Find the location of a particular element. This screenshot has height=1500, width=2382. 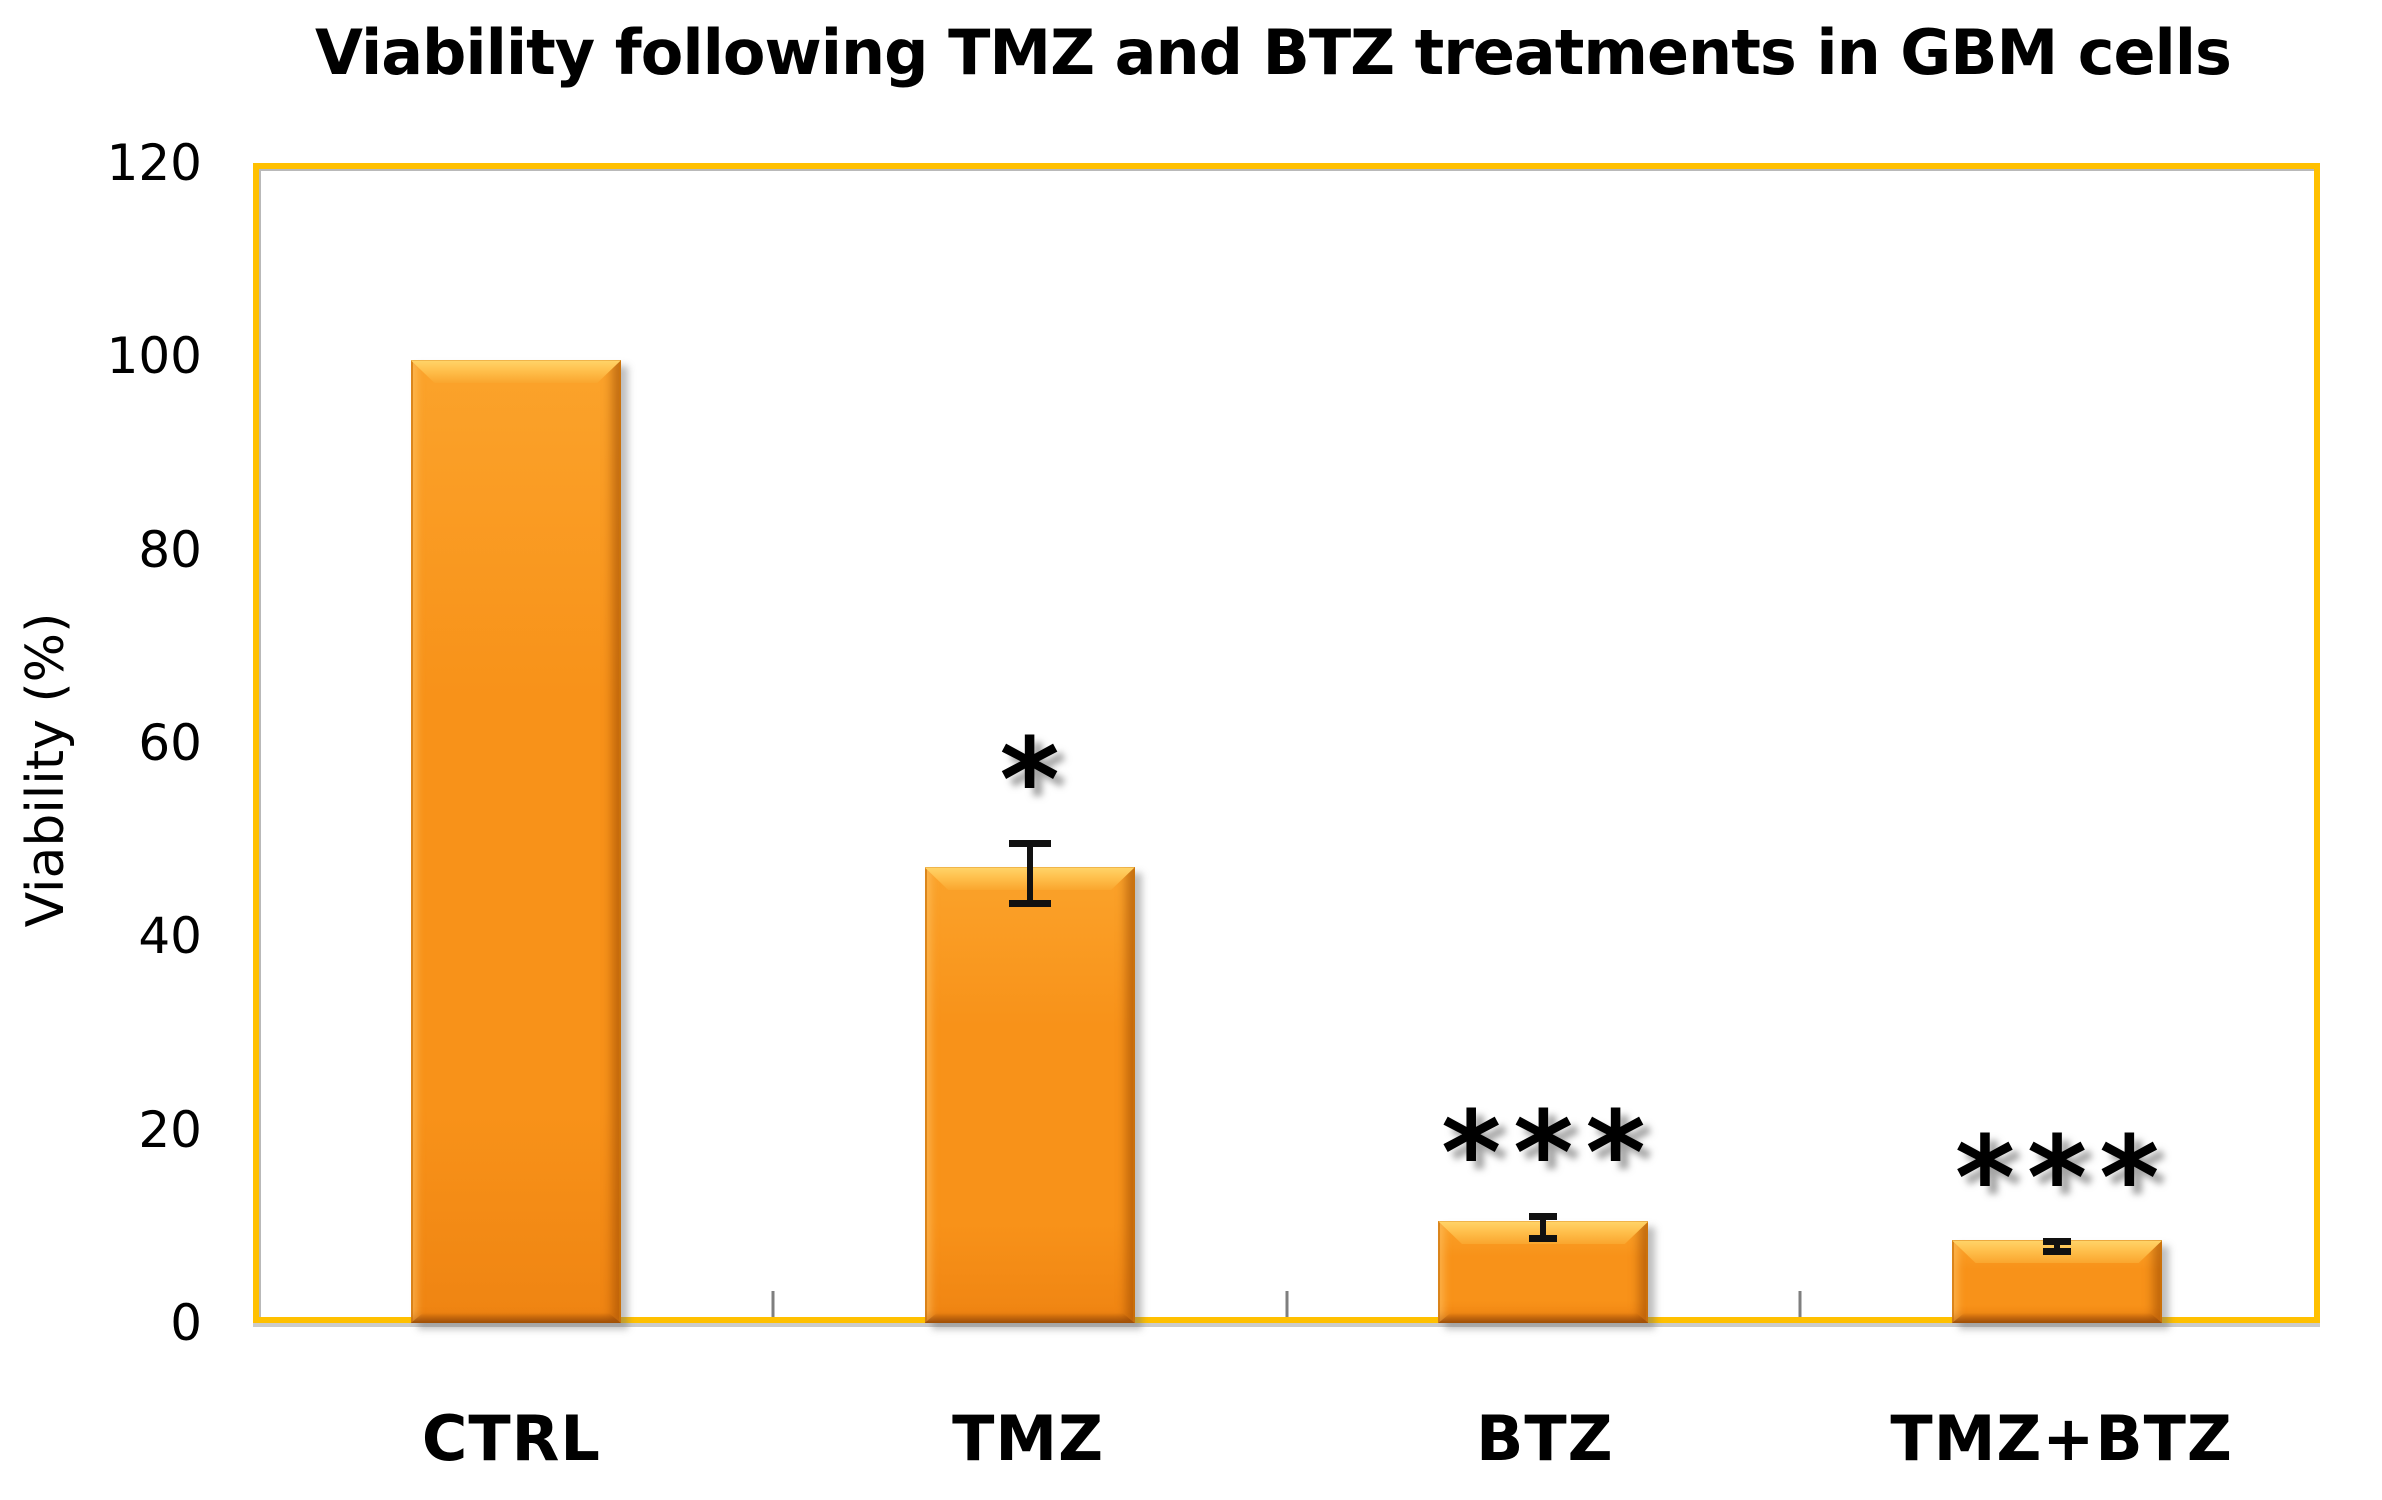

bar-ctrl is located at coordinates (515, 841).